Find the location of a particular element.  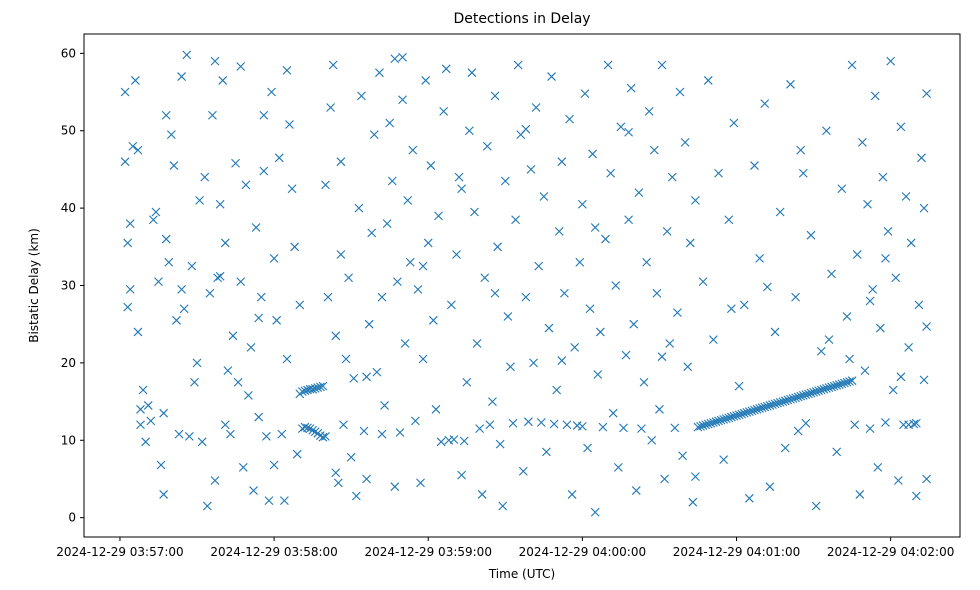

y-tick-label: 20 is located at coordinates (68, 363).